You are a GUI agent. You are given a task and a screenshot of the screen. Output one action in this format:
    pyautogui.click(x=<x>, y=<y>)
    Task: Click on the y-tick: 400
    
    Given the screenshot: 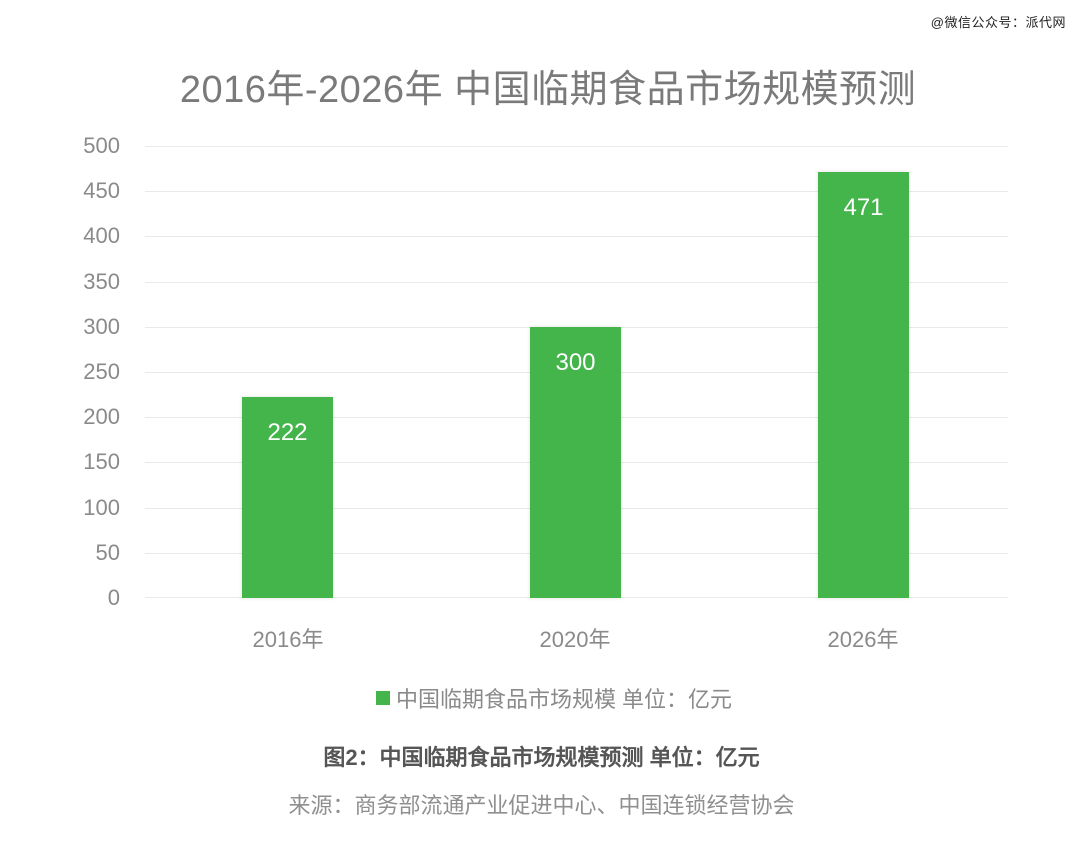 What is the action you would take?
    pyautogui.click(x=101, y=235)
    